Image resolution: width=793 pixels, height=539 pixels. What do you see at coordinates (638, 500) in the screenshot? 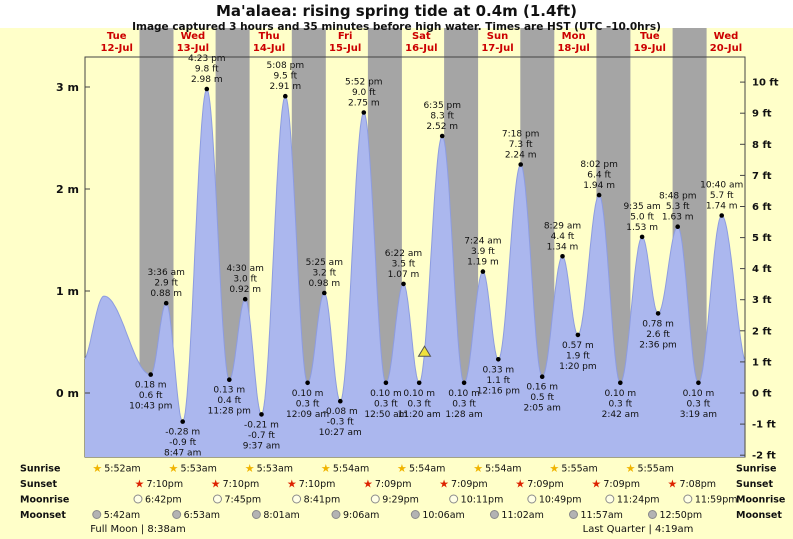
I see `moonrise-time: 11:24pm` at bounding box center [638, 500].